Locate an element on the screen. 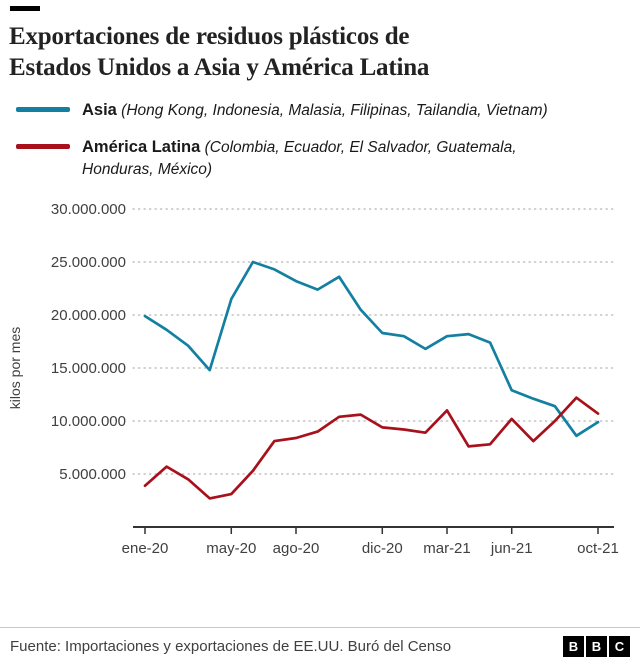 The image size is (640, 671). latam-line-swatch is located at coordinates (43, 147).